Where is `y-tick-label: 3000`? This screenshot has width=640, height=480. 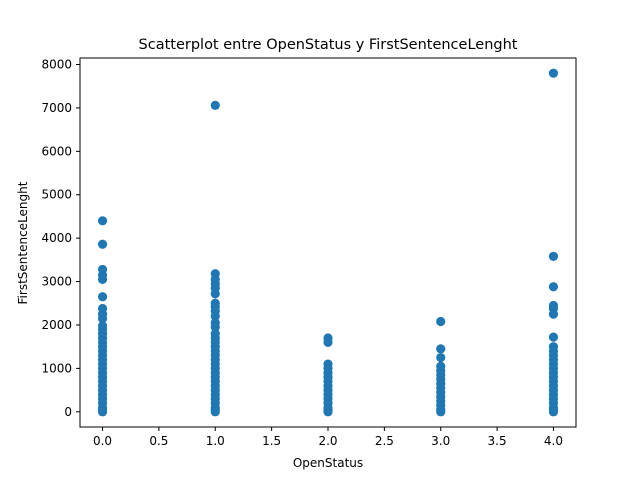
y-tick-label: 3000 is located at coordinates (56, 282).